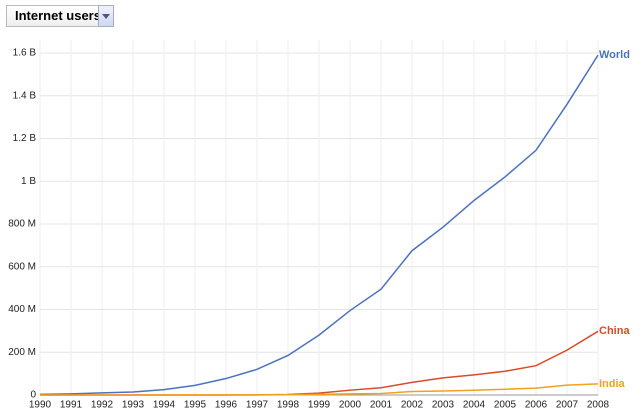 The image size is (640, 416). Describe the element at coordinates (319, 405) in the screenshot. I see `x-tick-label: 1999` at that location.